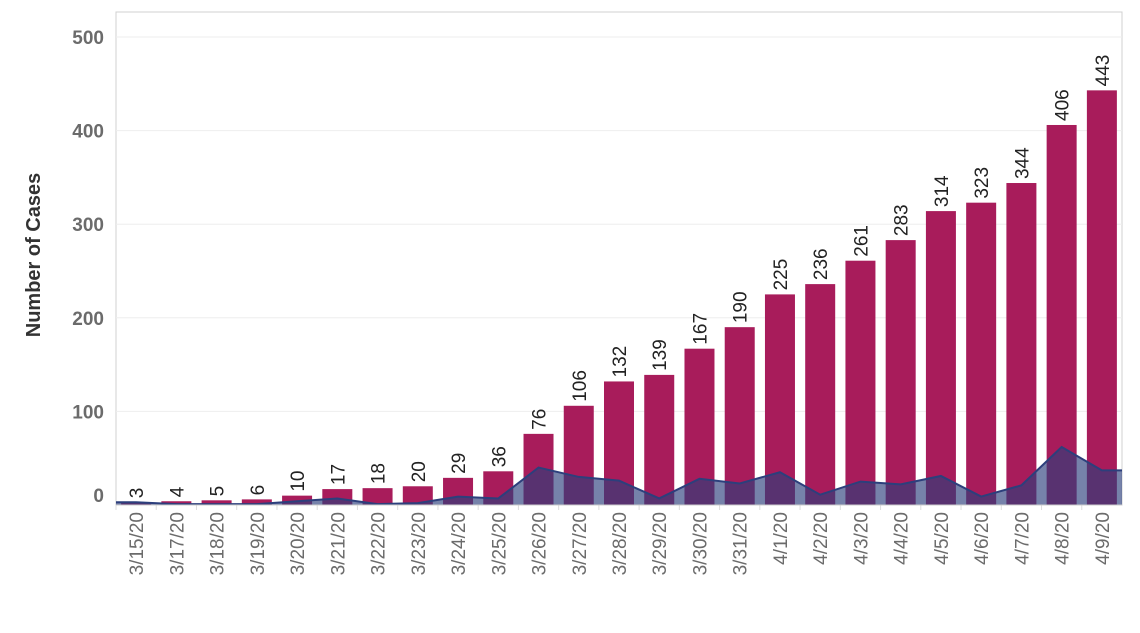 This screenshot has width=1140, height=633. Describe the element at coordinates (1103, 538) in the screenshot. I see `x-tick-label: 4/9/20` at that location.